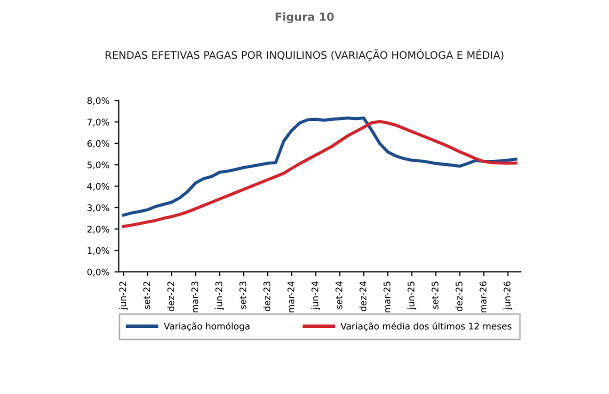  I want to click on x-tick-label: dez-24, so click(362, 296).